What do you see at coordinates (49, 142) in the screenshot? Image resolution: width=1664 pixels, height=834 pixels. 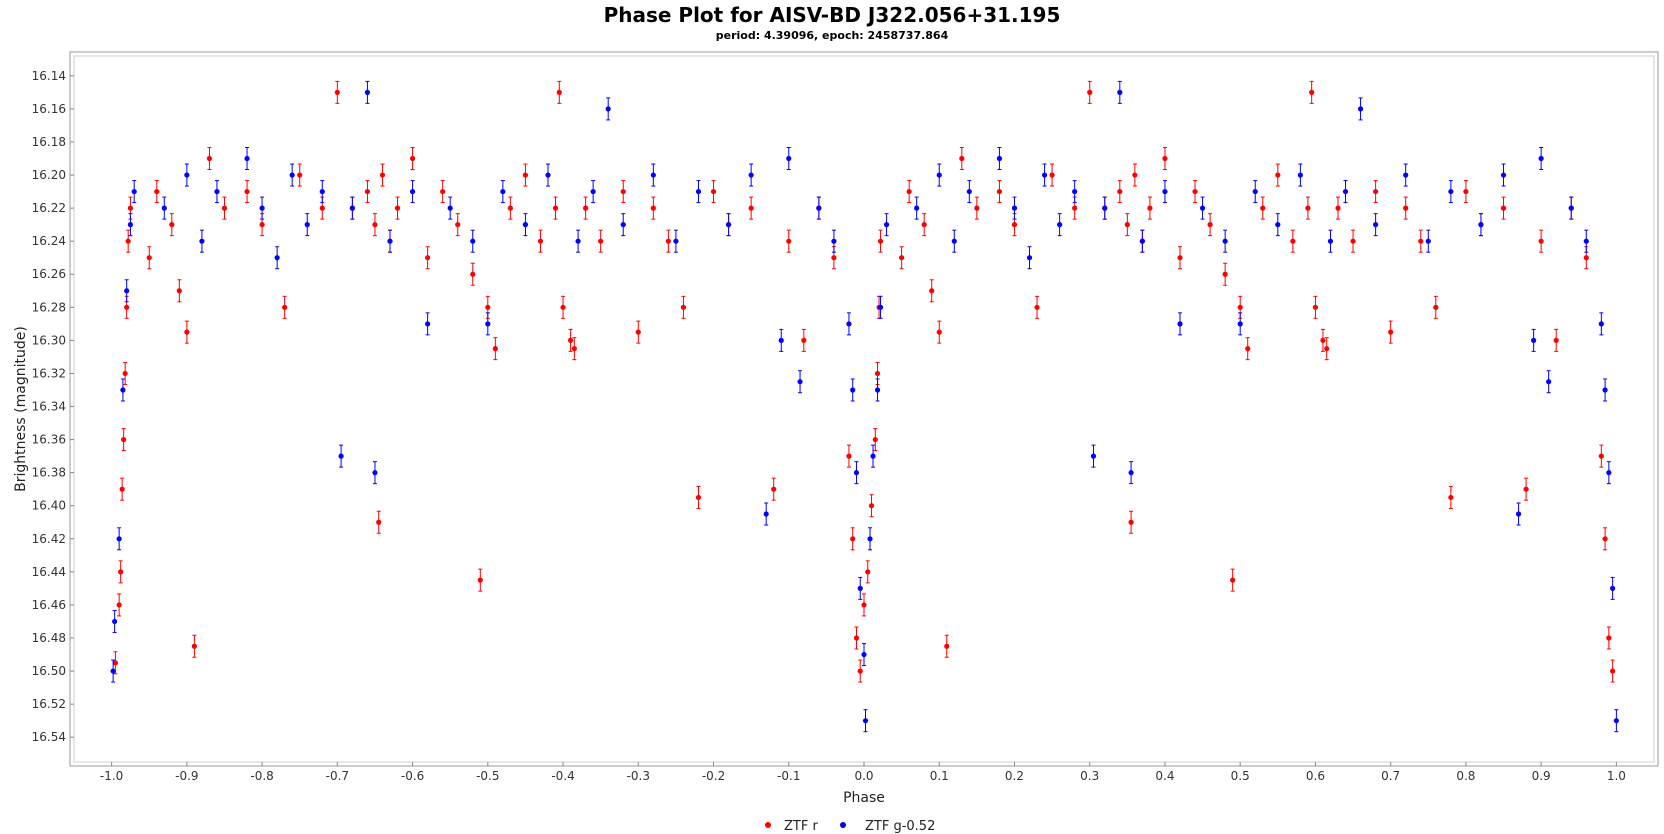 I see `y-tick-label: 16.18` at bounding box center [49, 142].